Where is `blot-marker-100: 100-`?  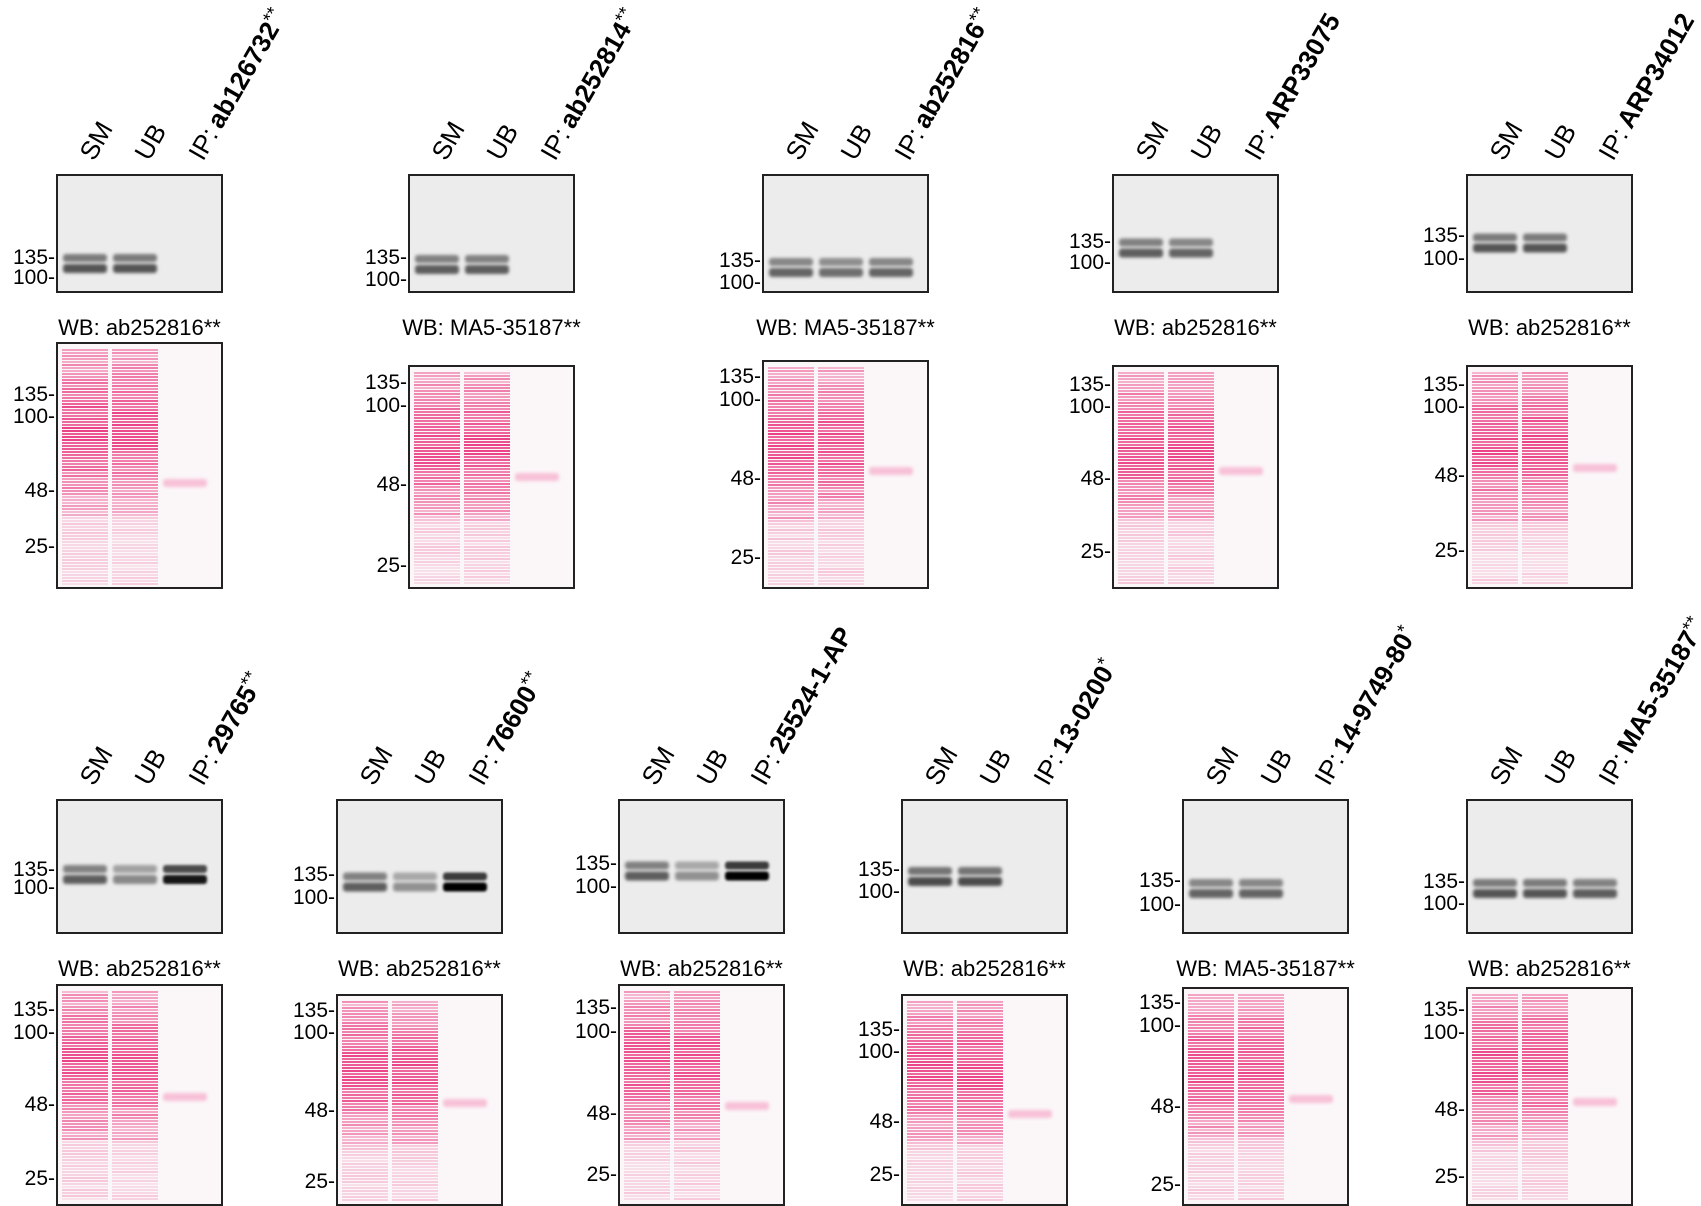
blot-marker-100: 100- is located at coordinates (740, 282).